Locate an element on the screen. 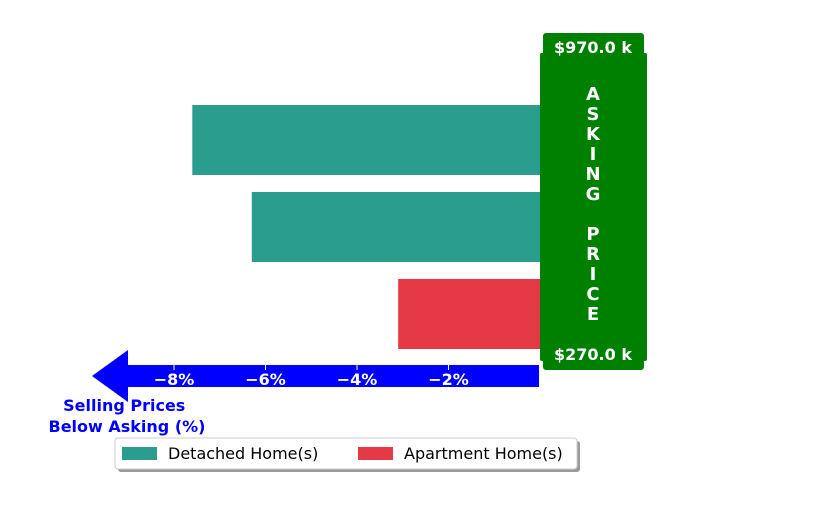 This screenshot has width=834, height=509. asking-price-letter: G is located at coordinates (593, 194).